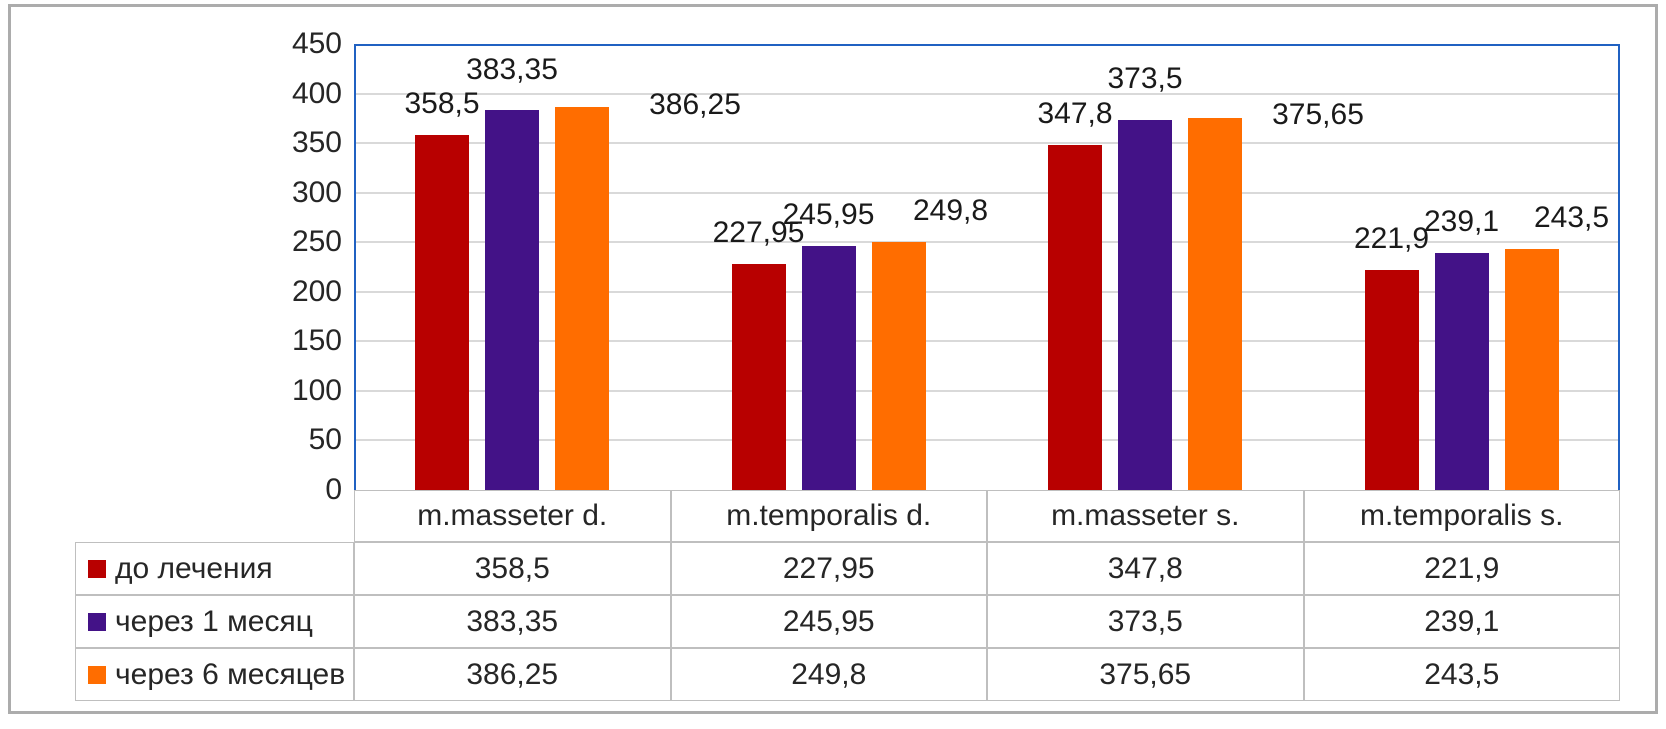  I want to click on bar-value-label: 221,9, so click(1391, 239).